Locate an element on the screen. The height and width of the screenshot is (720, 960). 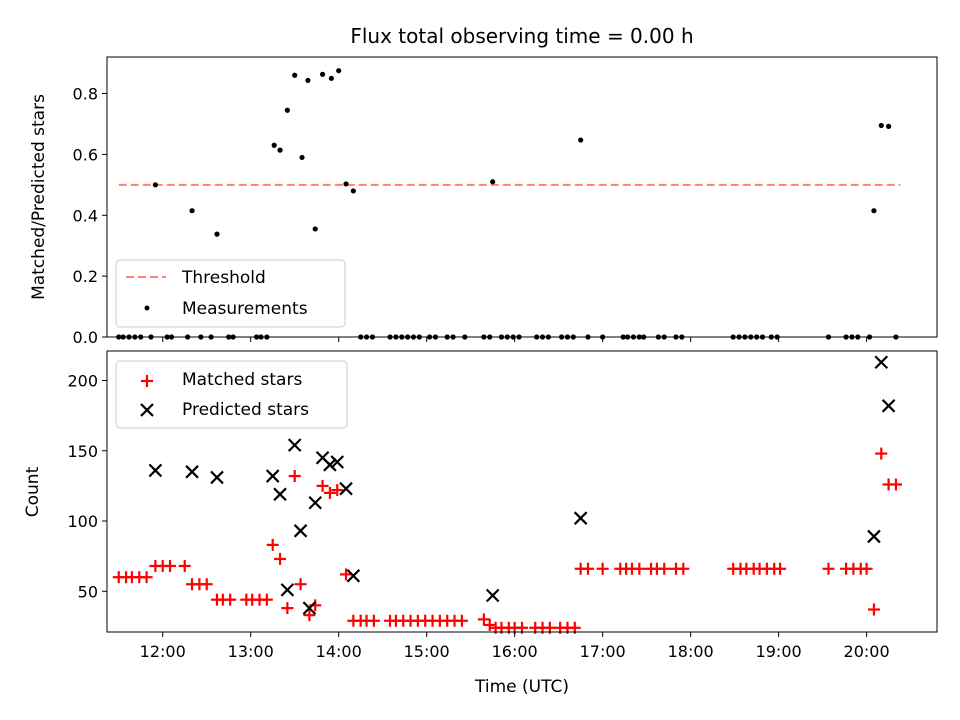
count-y-tick-label: 100 is located at coordinates (82, 521).